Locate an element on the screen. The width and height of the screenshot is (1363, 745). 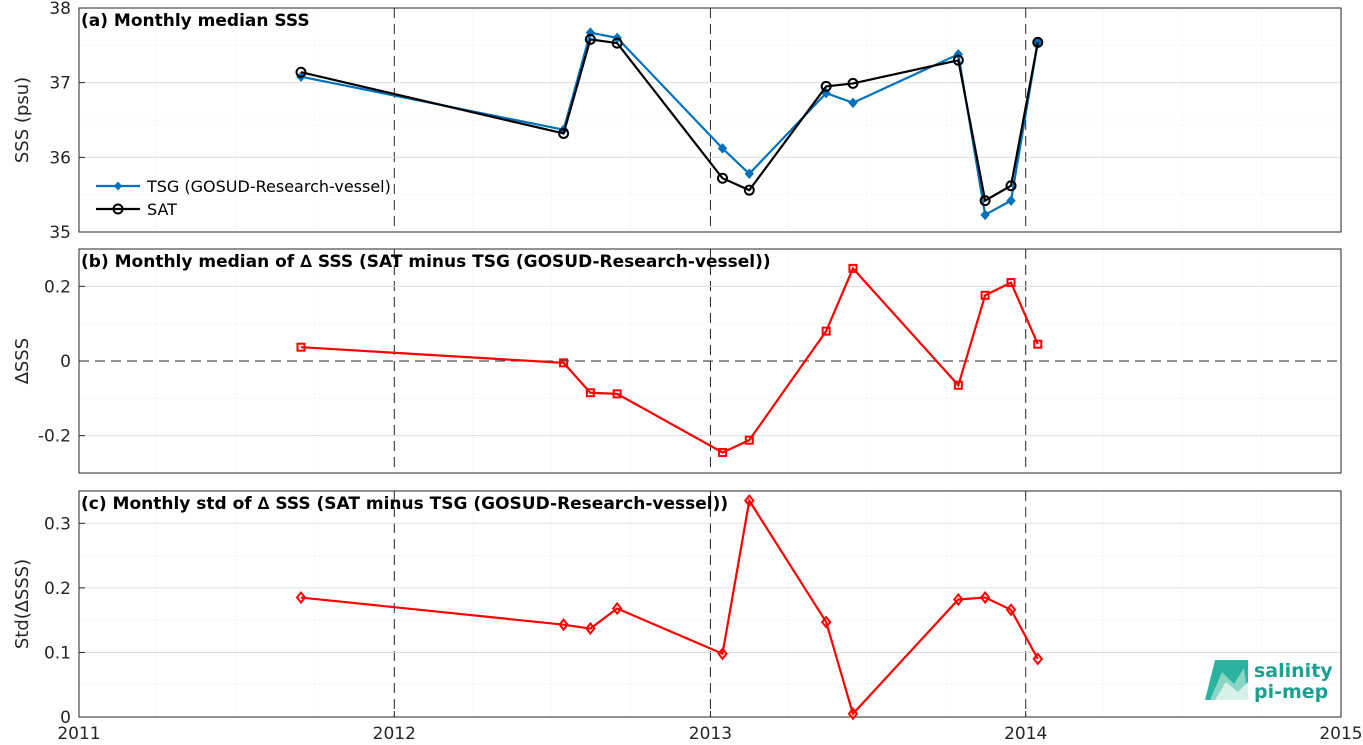
y-axis-label: ∆SSS is located at coordinates (22, 361).